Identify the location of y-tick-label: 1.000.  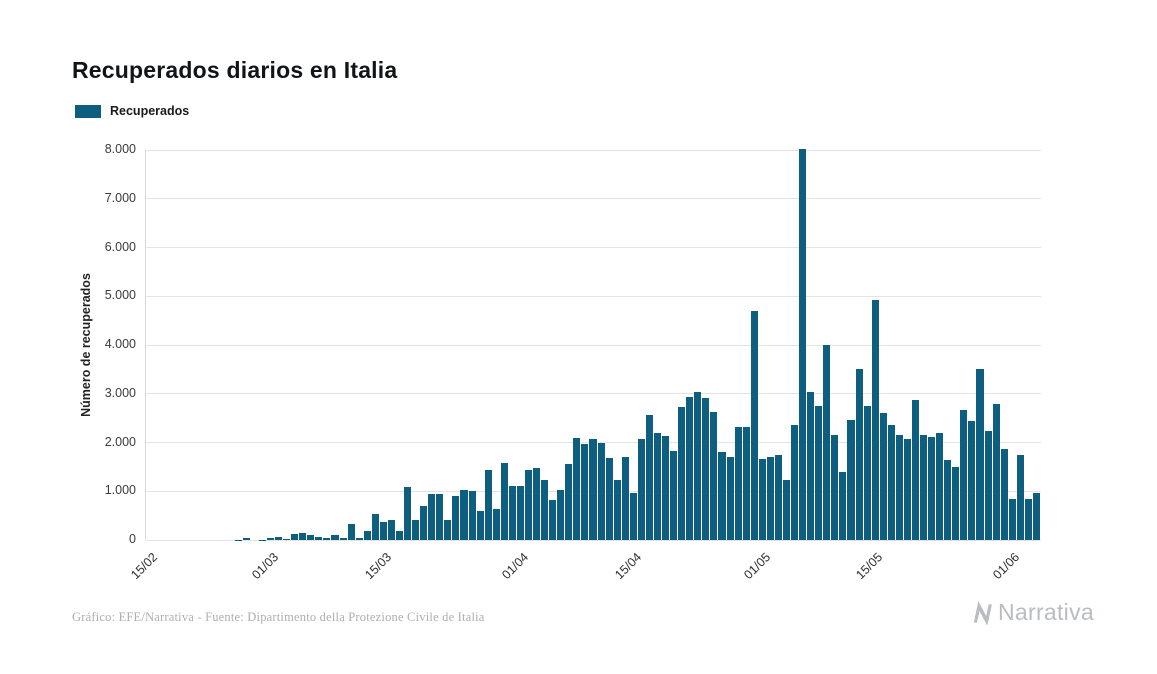
(120, 490).